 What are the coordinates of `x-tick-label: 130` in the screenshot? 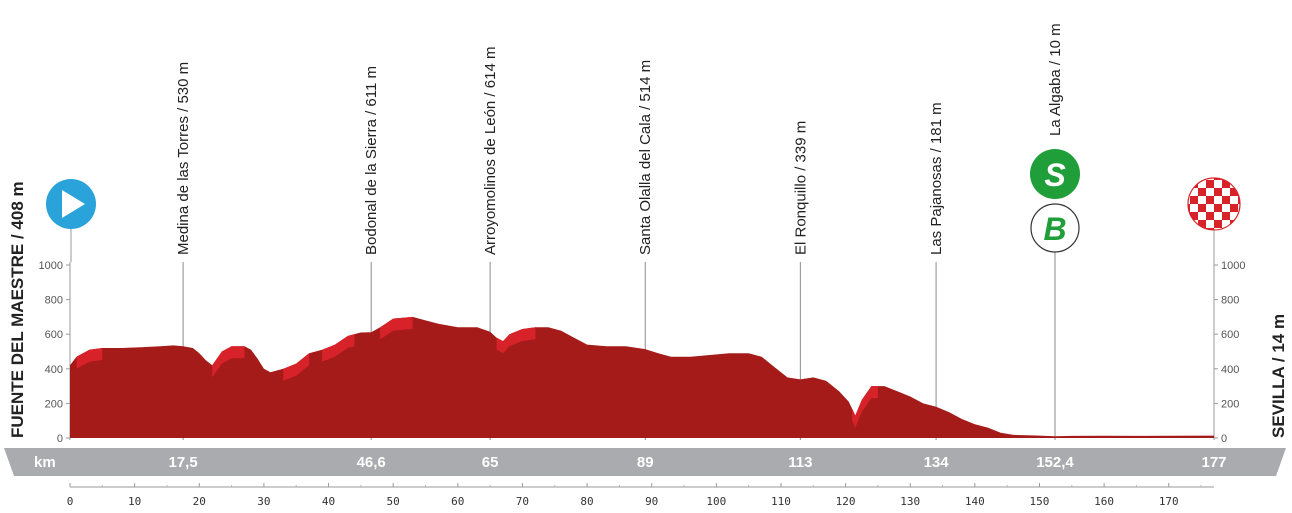 It's located at (910, 501).